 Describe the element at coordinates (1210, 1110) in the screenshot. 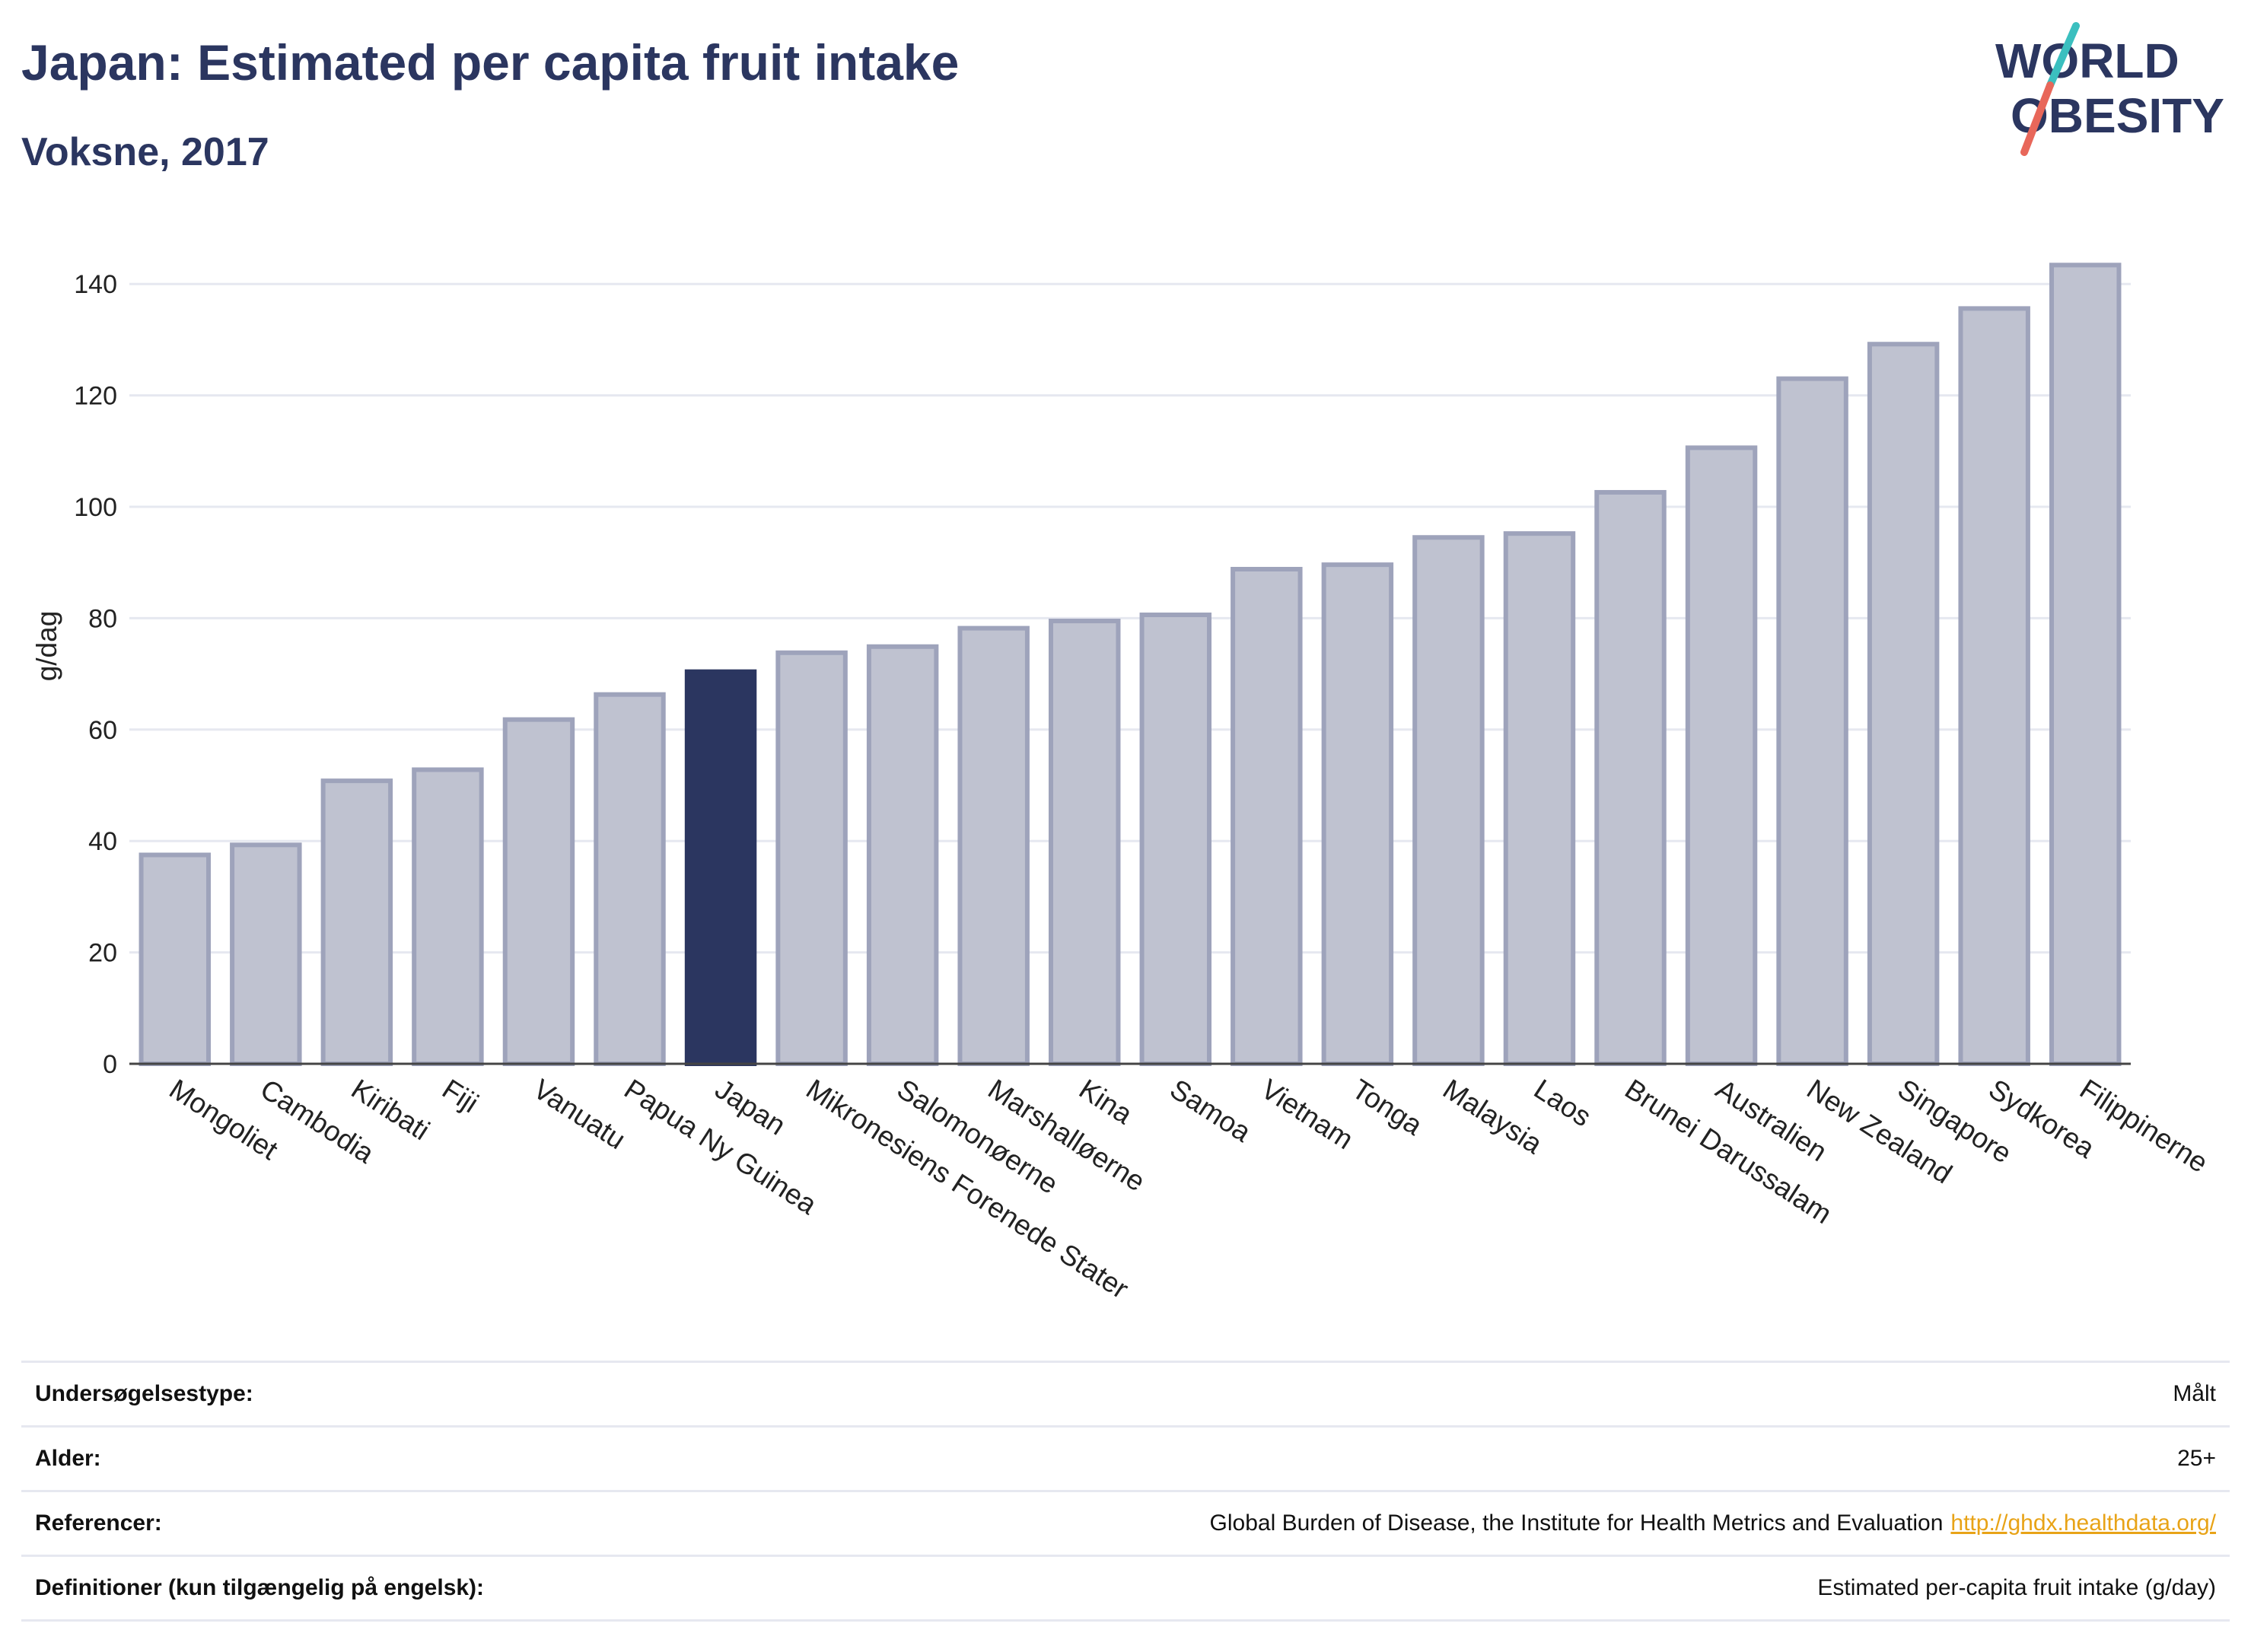

I see `x-tick-label: Samoa` at that location.